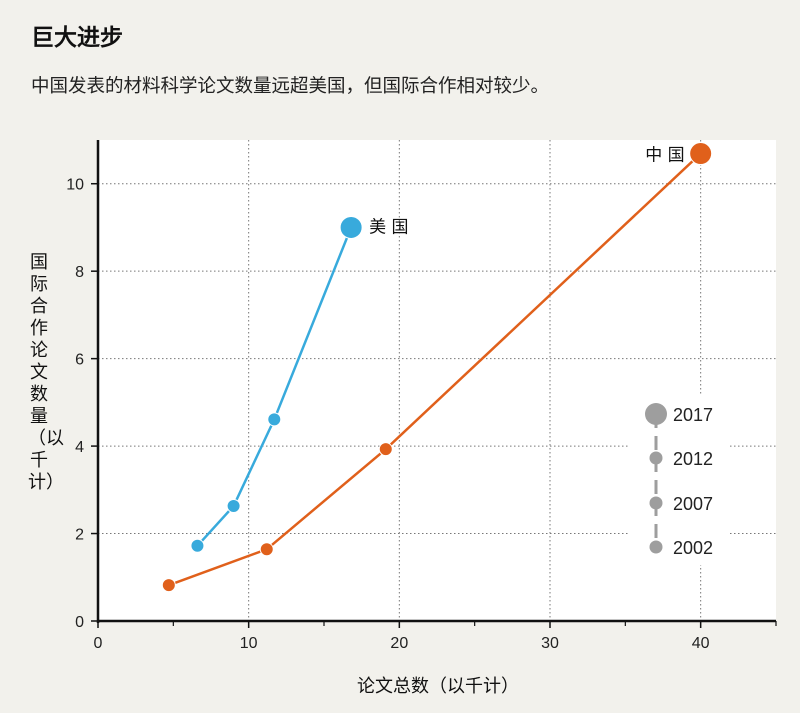 The width and height of the screenshot is (800, 713). What do you see at coordinates (693, 548) in the screenshot?
I see `legend-label: 2002` at bounding box center [693, 548].